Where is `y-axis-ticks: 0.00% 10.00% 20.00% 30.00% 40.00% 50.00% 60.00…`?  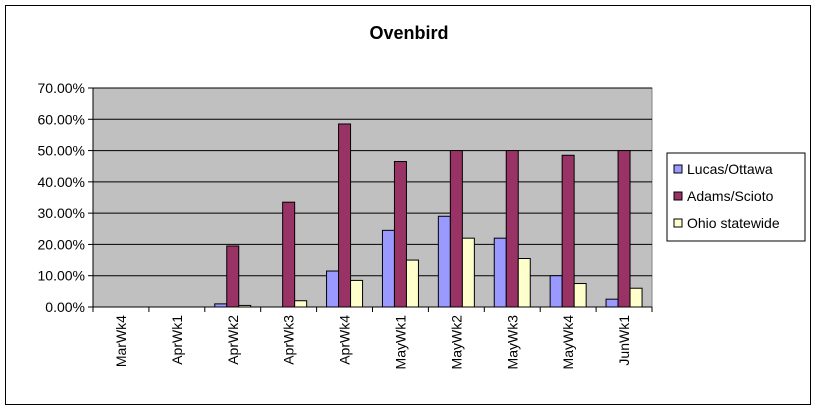
y-axis-ticks: 0.00% 10.00% 20.00% 30.00% 40.00% 50.00% 60.00… is located at coordinates (65, 197).